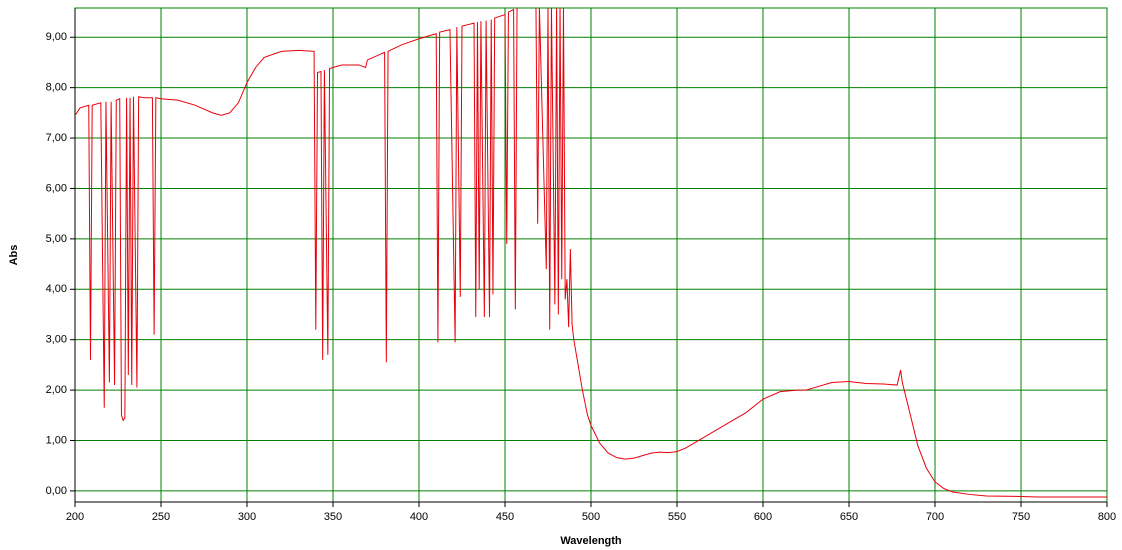 The height and width of the screenshot is (550, 1122). What do you see at coordinates (763, 517) in the screenshot?
I see `x-tick-label: 600` at bounding box center [763, 517].